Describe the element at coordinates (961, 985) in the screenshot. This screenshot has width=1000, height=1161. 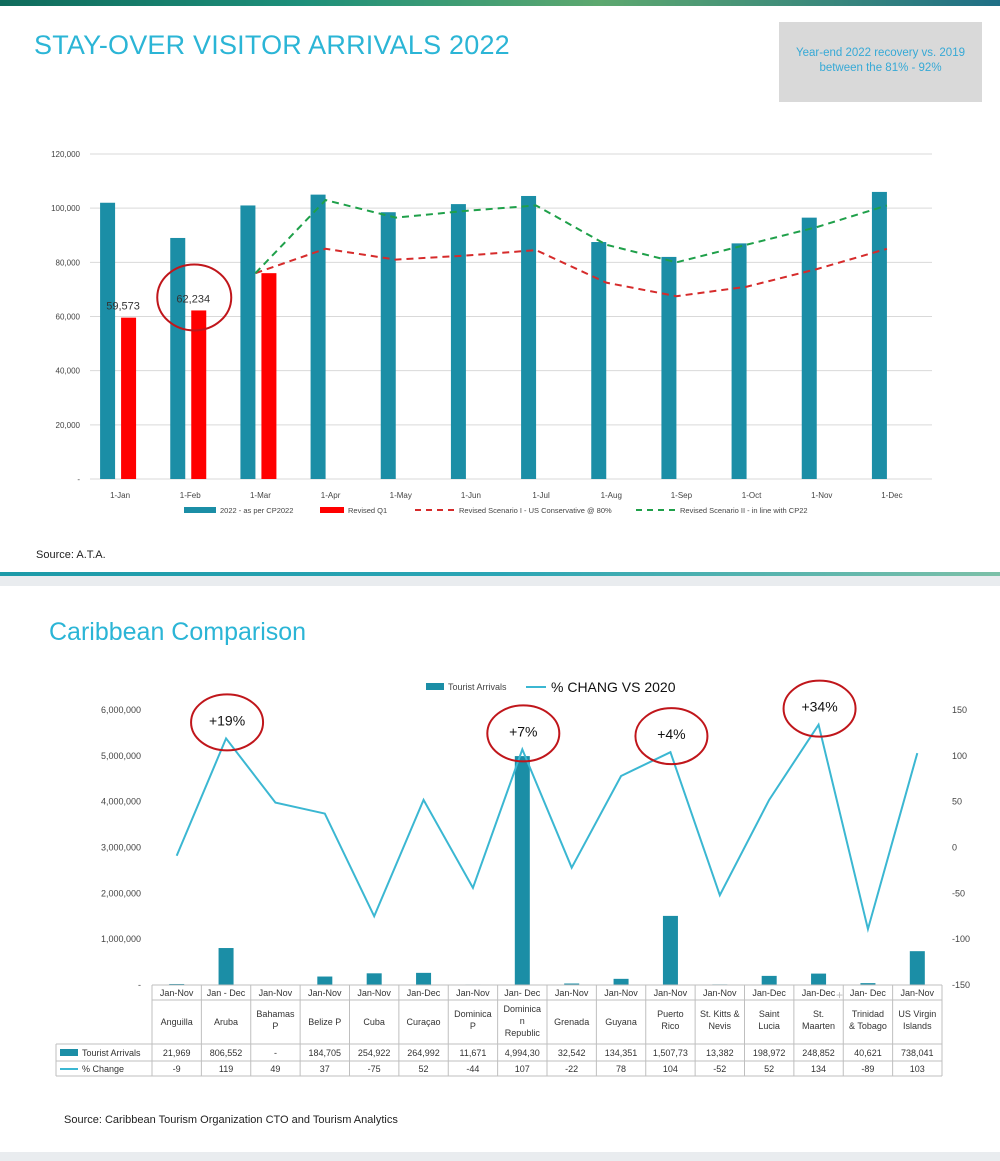
I see `y-right-tick-label: -150` at that location.